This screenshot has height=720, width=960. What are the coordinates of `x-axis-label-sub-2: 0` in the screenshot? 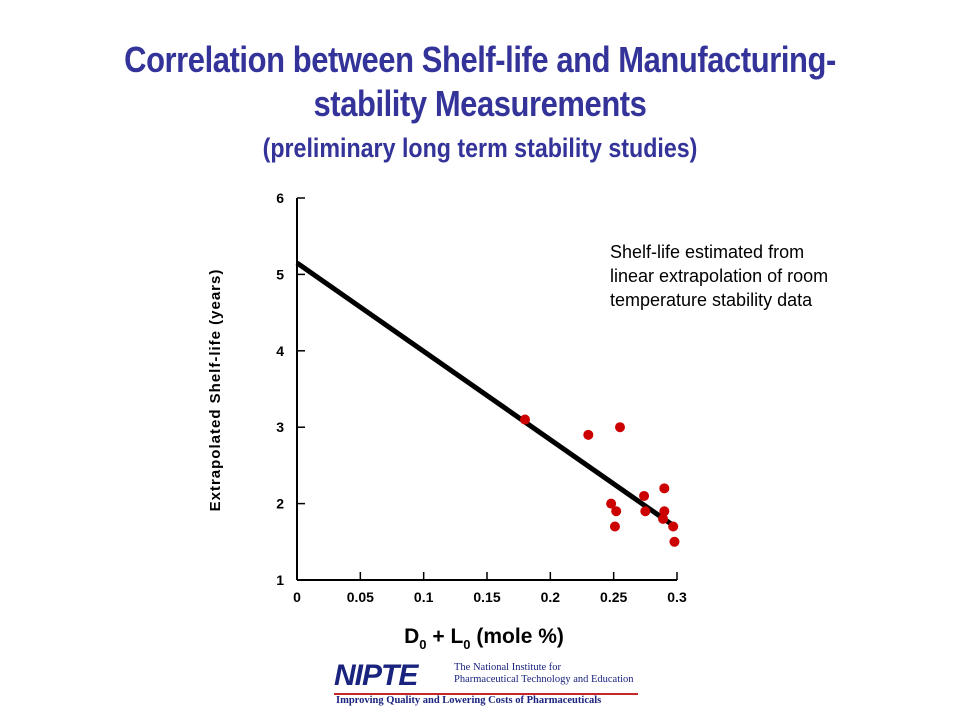 It's located at (466, 644).